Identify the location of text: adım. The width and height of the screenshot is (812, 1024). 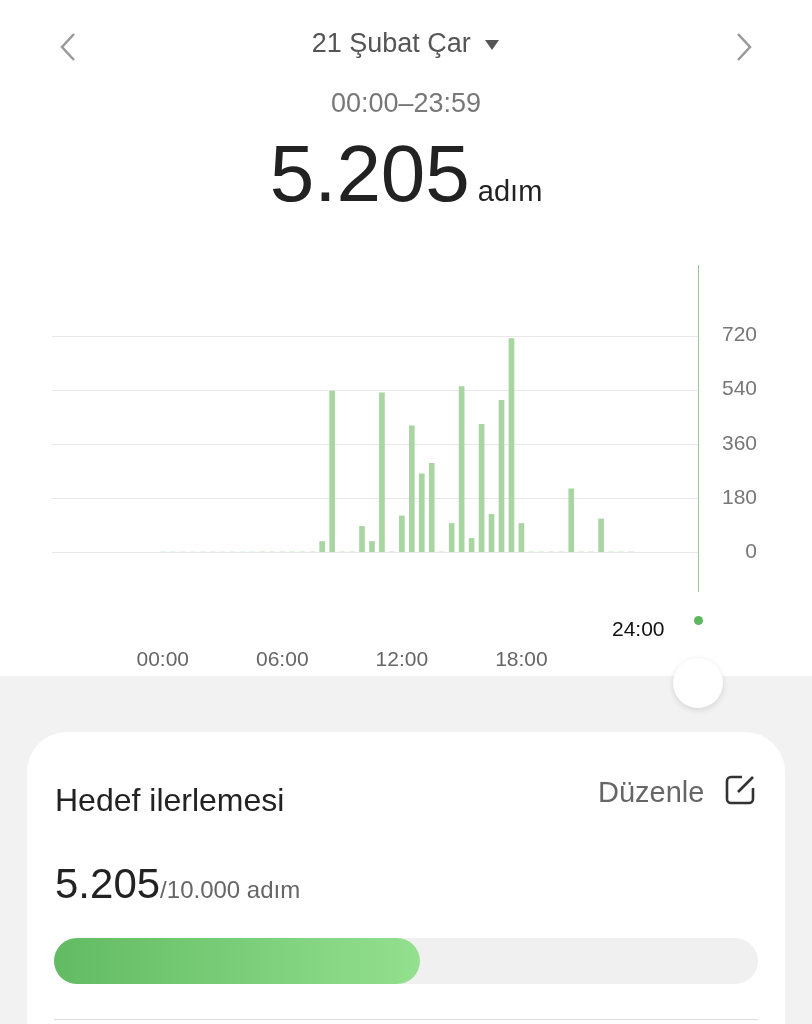
(510, 191).